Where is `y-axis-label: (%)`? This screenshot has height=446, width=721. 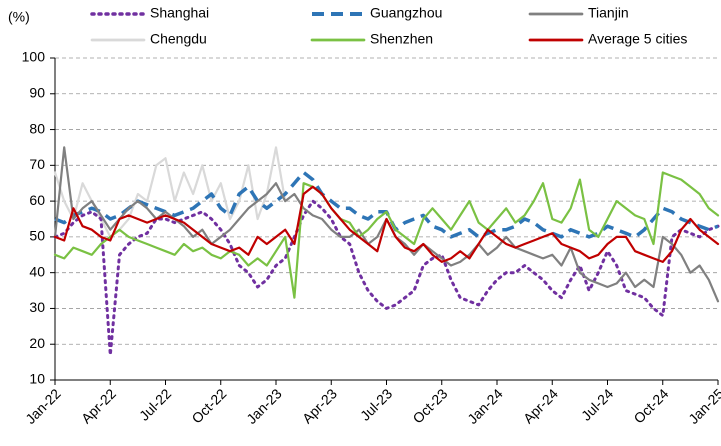
y-axis-label: (%) is located at coordinates (19, 17).